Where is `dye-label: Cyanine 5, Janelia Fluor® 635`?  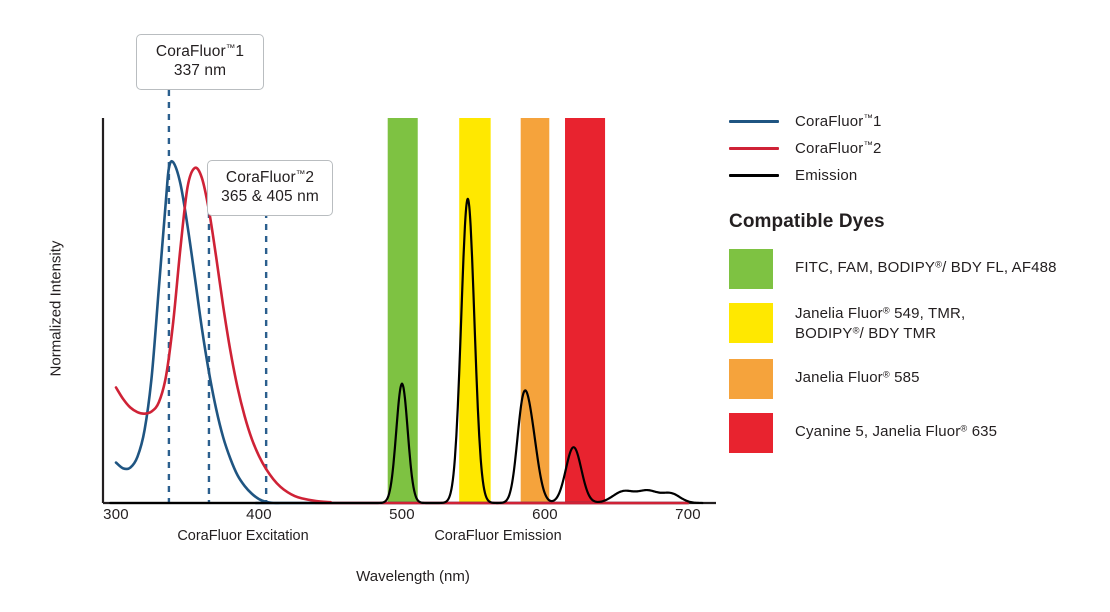 dye-label: Cyanine 5, Janelia Fluor® 635 is located at coordinates (896, 427).